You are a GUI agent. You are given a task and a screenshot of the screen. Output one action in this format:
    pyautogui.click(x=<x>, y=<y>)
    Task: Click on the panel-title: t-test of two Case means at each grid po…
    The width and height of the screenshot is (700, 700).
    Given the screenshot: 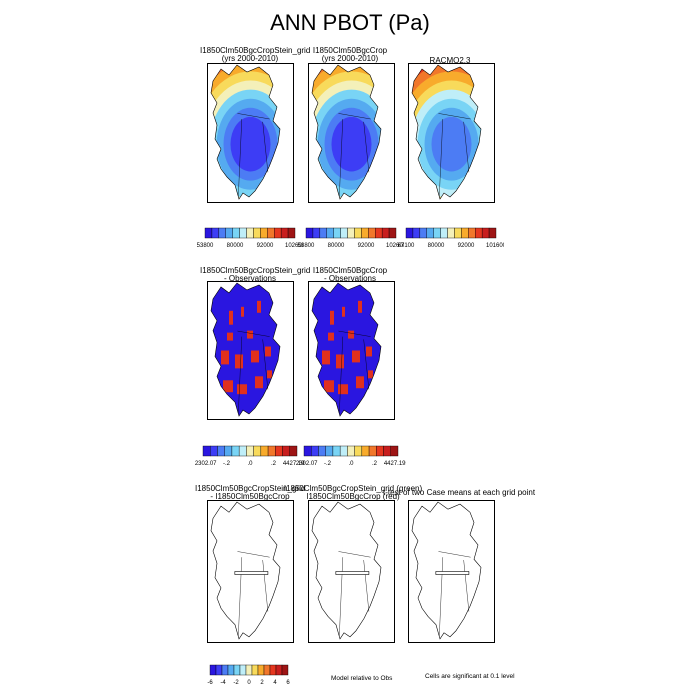 What is the action you would take?
    pyautogui.click(x=459, y=492)
    